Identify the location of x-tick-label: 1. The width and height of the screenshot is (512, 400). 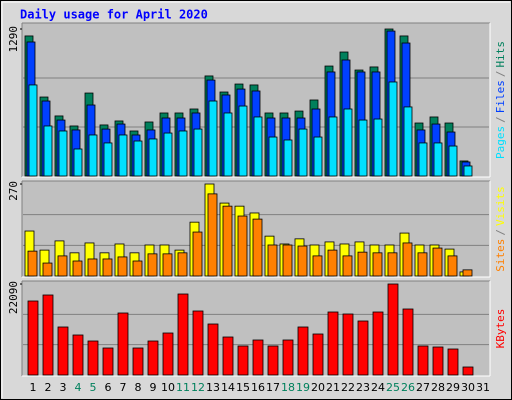
(33, 387).